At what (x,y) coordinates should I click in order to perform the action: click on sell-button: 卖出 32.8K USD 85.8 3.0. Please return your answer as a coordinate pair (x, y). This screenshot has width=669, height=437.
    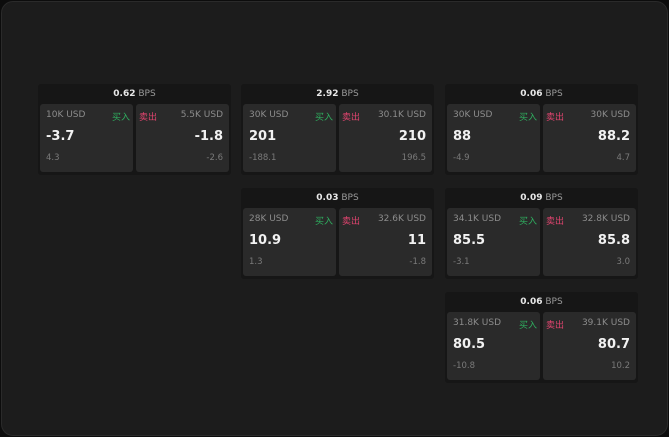
    Looking at the image, I should click on (589, 242).